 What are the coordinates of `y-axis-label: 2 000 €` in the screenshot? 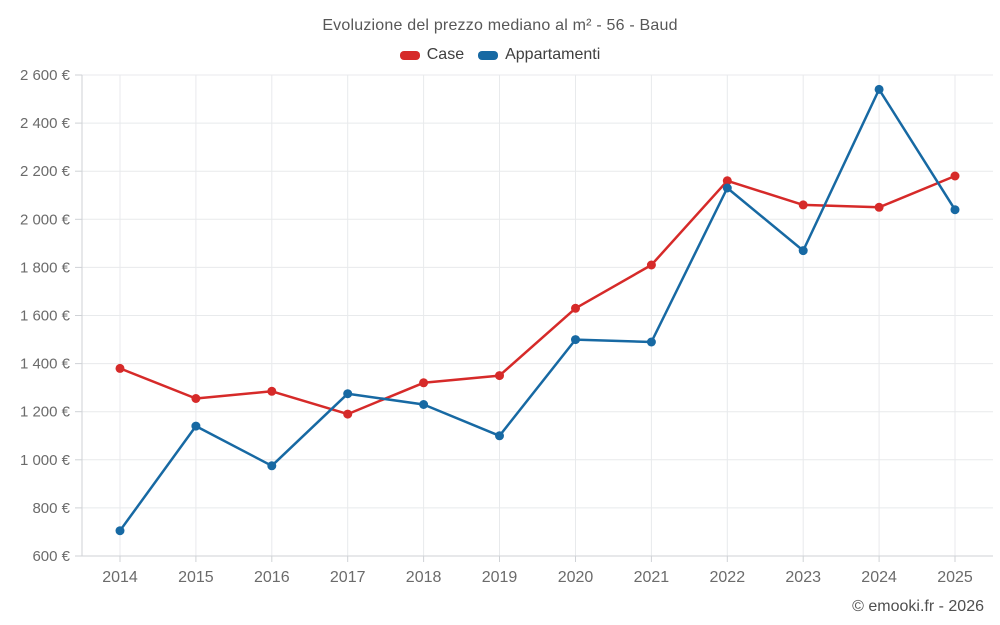 It's located at (45, 219).